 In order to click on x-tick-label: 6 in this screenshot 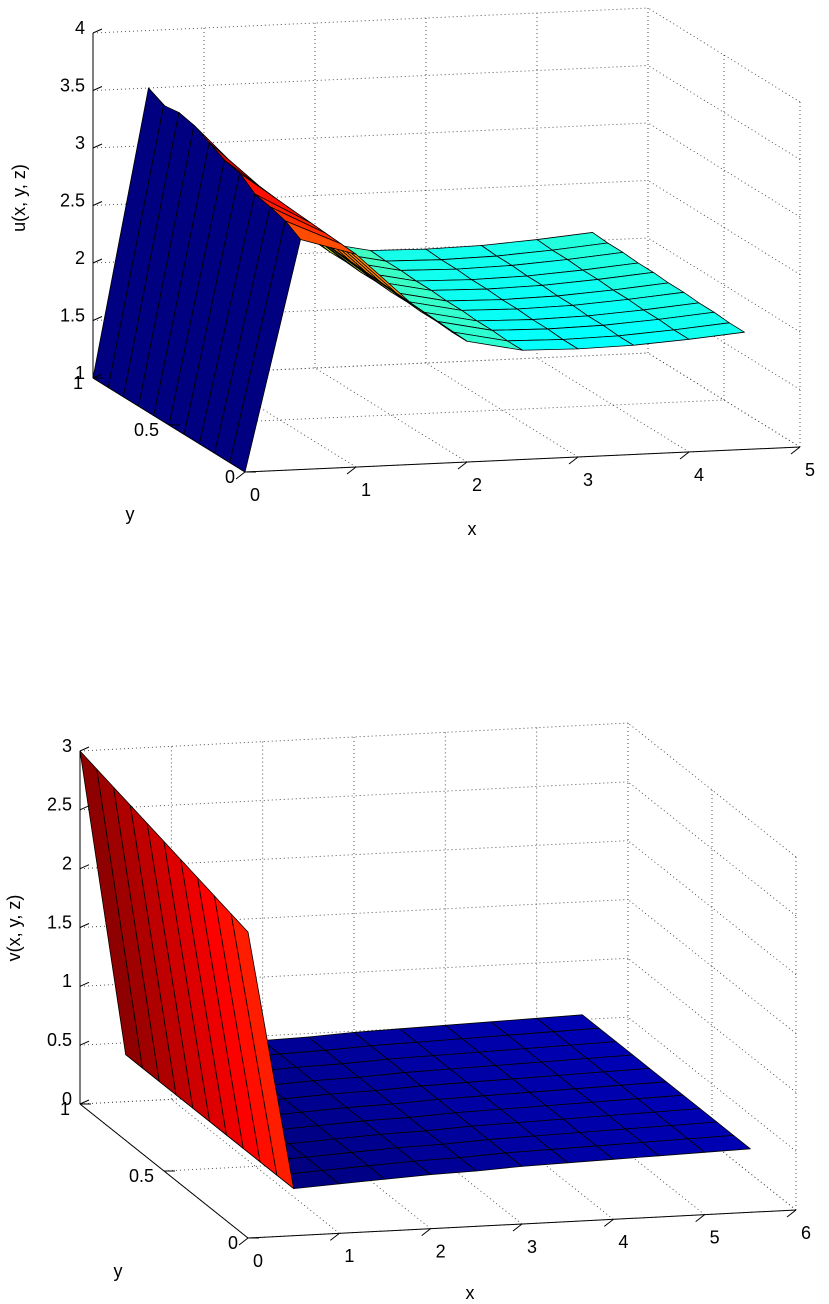, I will do `click(806, 1233)`.